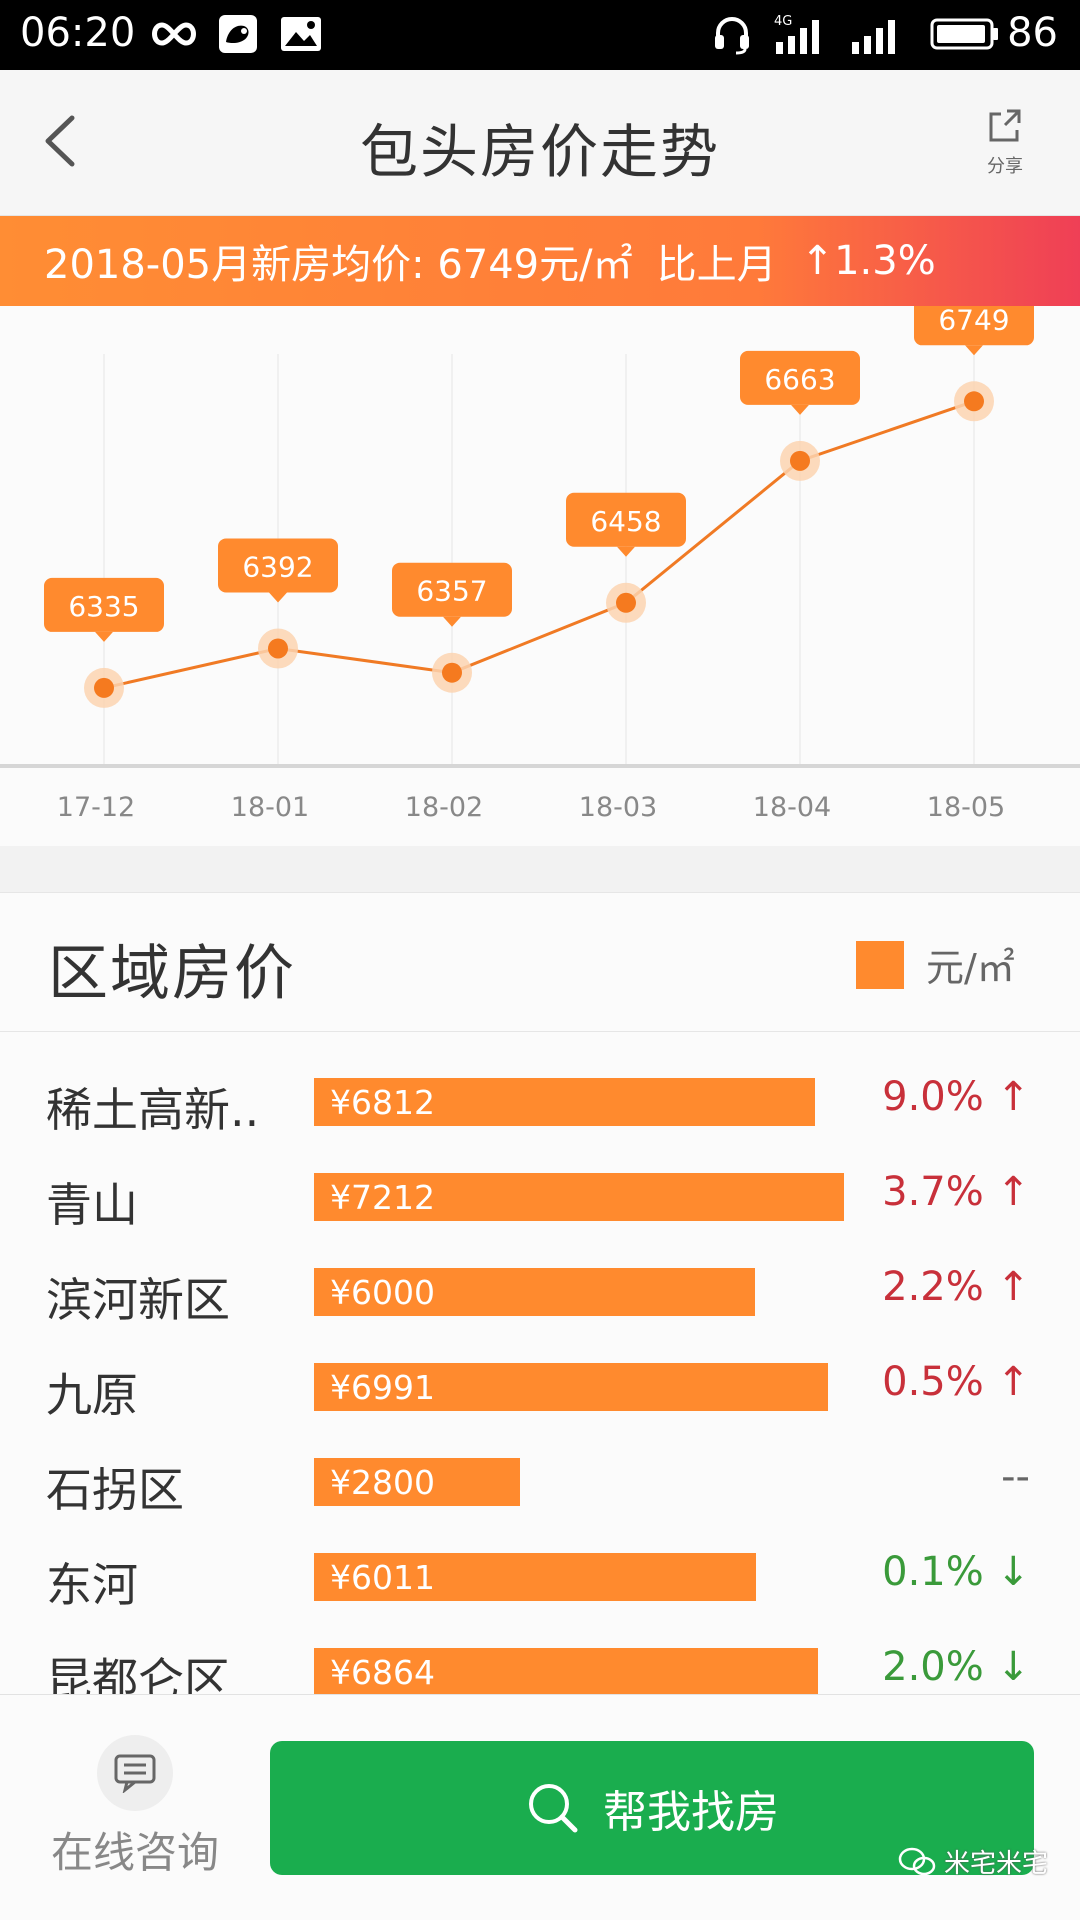 Image resolution: width=1080 pixels, height=1920 pixels. I want to click on watermark: 米宅米宅, so click(973, 1861).